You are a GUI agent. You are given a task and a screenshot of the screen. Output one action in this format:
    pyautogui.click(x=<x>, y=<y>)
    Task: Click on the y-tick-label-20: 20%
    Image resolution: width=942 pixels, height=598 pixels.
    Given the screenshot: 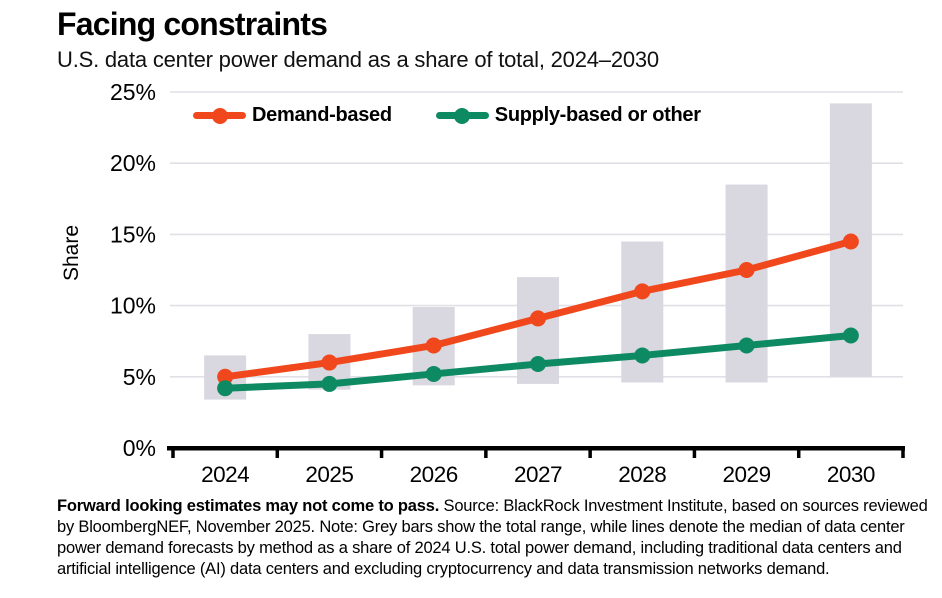 What is the action you would take?
    pyautogui.click(x=133, y=163)
    